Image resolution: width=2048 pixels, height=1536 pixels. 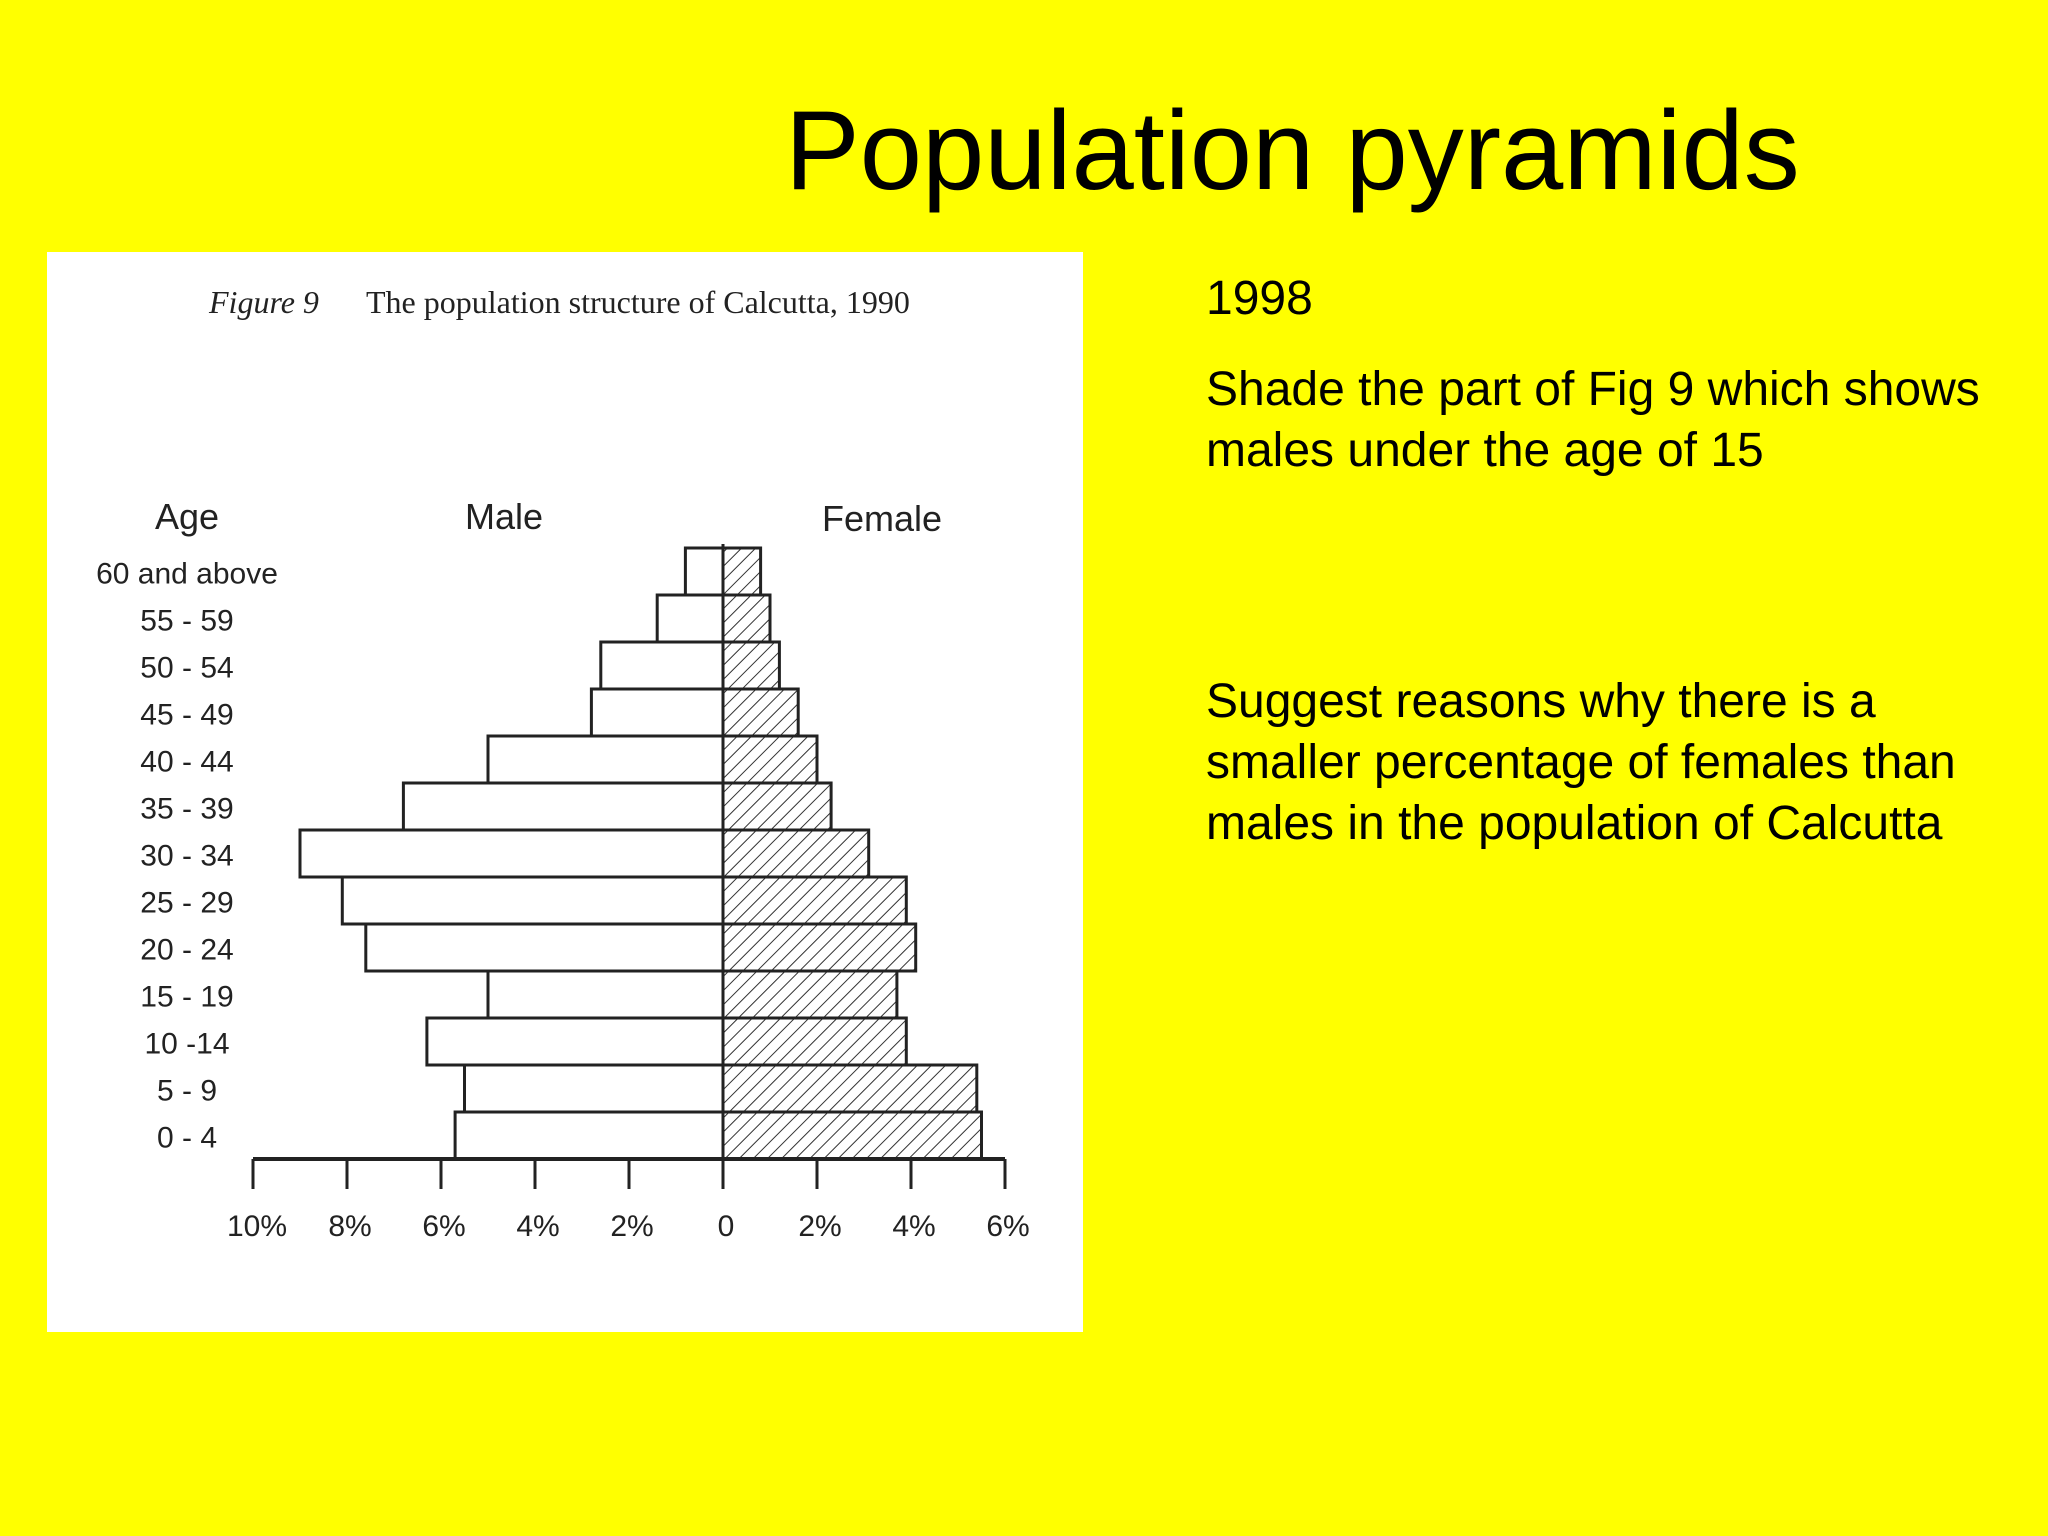 I want to click on age-category-label: 20 - 24, so click(x=186, y=950).